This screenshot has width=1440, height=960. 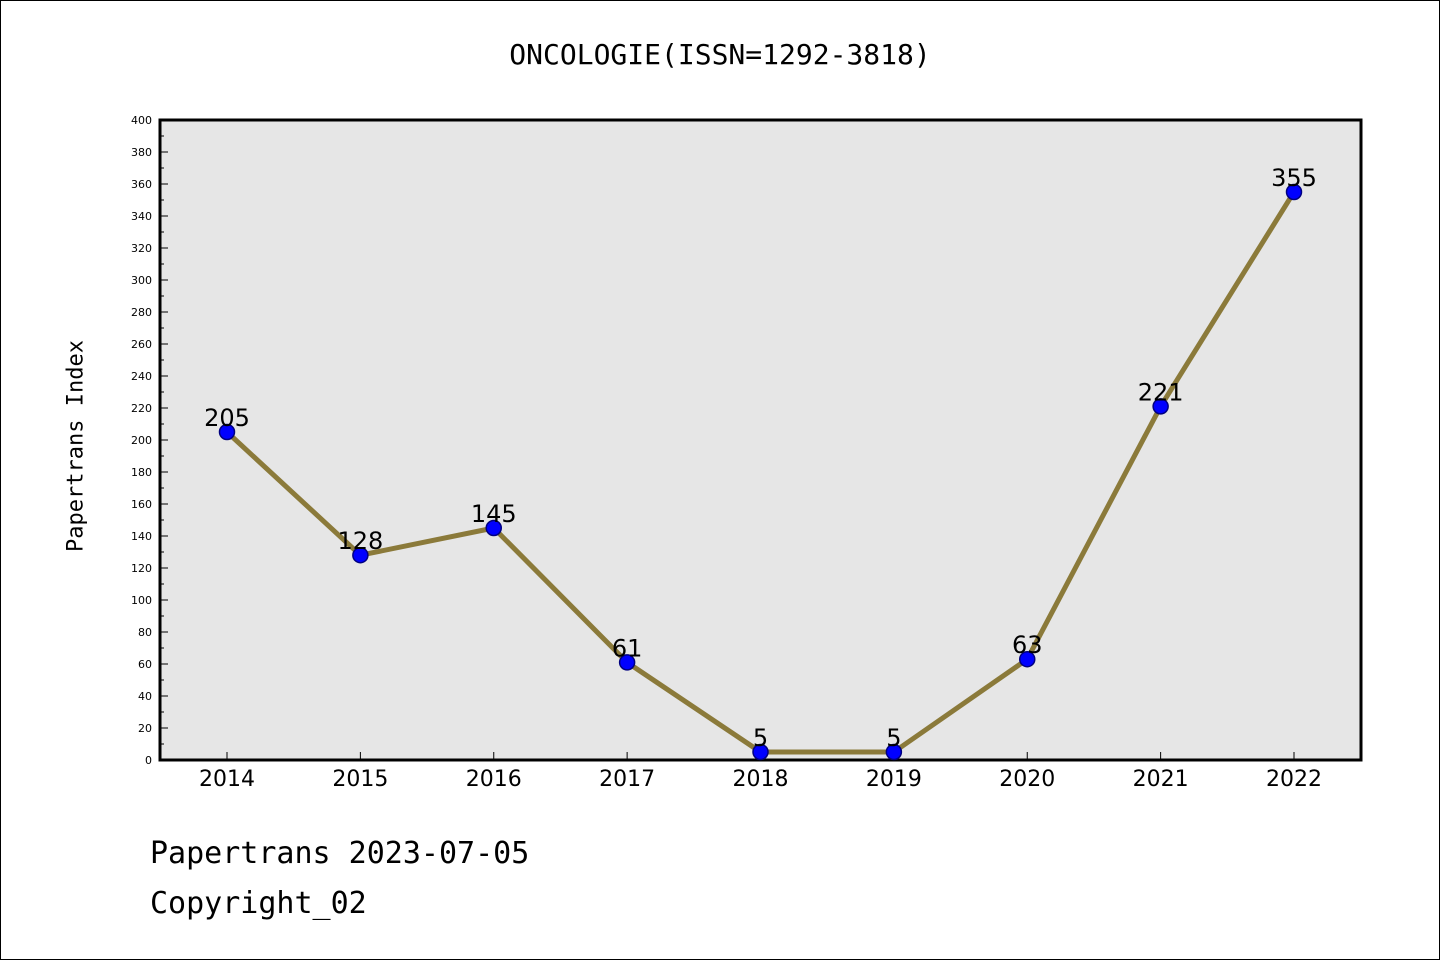 What do you see at coordinates (148, 760) in the screenshot?
I see `y-tick-label: 0` at bounding box center [148, 760].